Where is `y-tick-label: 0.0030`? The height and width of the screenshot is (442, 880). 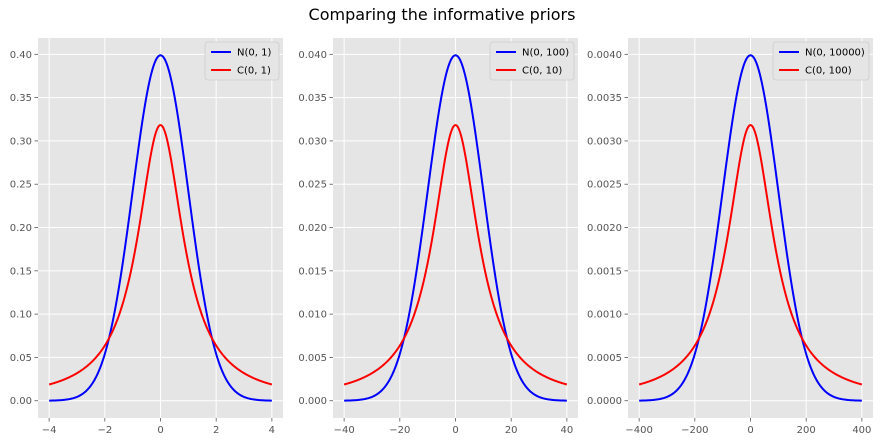 y-tick-label: 0.0030 is located at coordinates (604, 141).